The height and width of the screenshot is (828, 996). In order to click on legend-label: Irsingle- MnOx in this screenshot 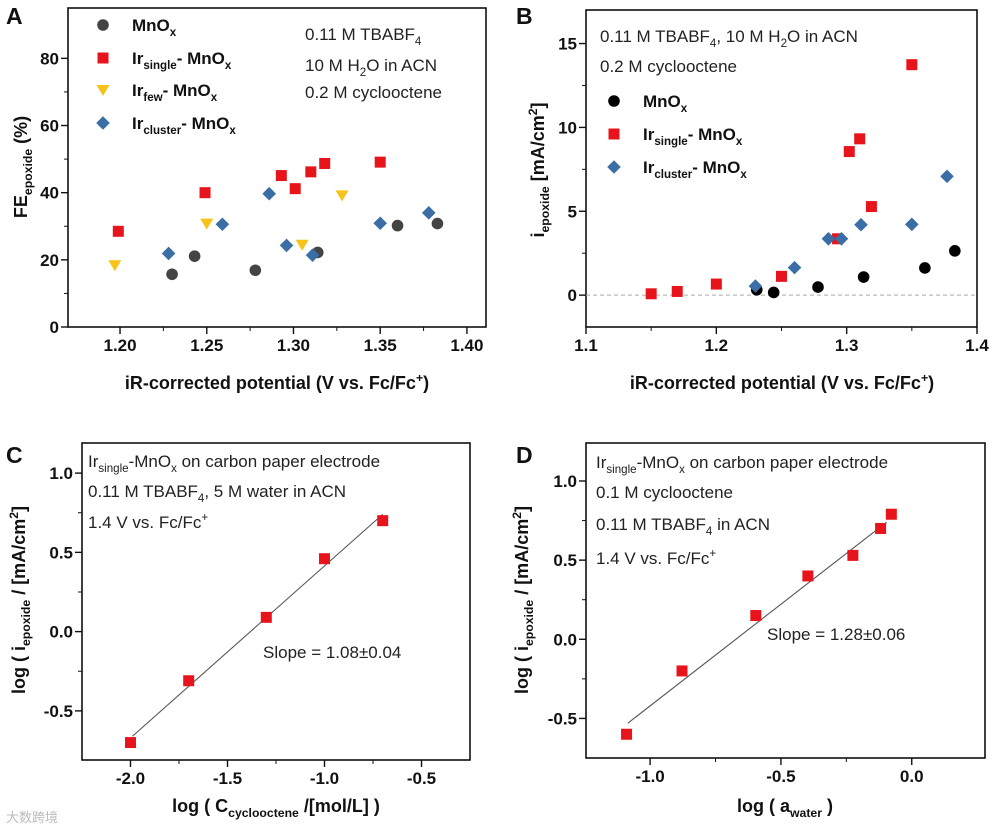, I will do `click(182, 60)`.